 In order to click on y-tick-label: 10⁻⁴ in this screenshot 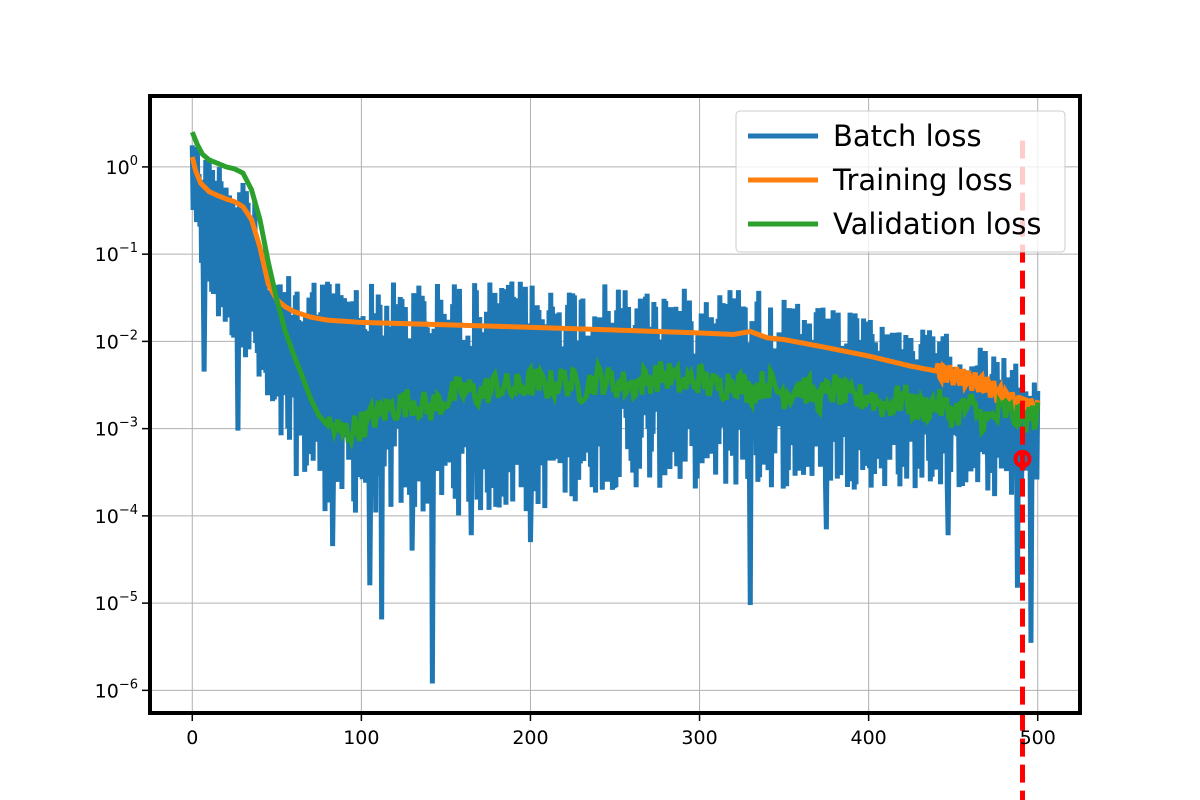, I will do `click(116, 515)`.